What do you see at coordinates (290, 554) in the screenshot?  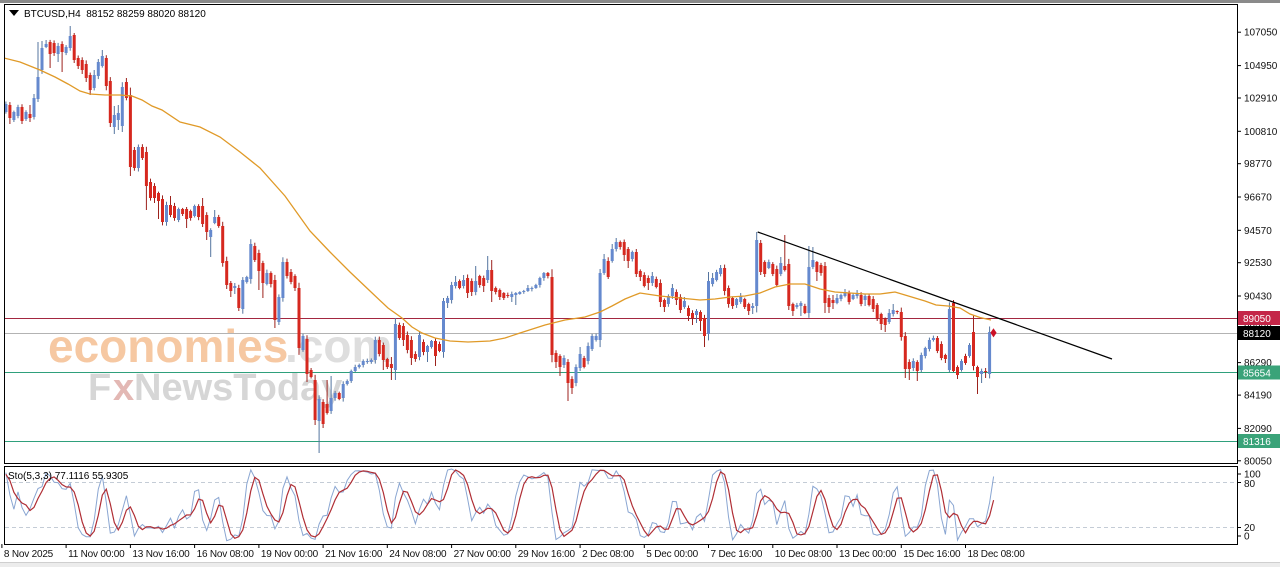 I see `svg-text: 19 Nov 00:00` at bounding box center [290, 554].